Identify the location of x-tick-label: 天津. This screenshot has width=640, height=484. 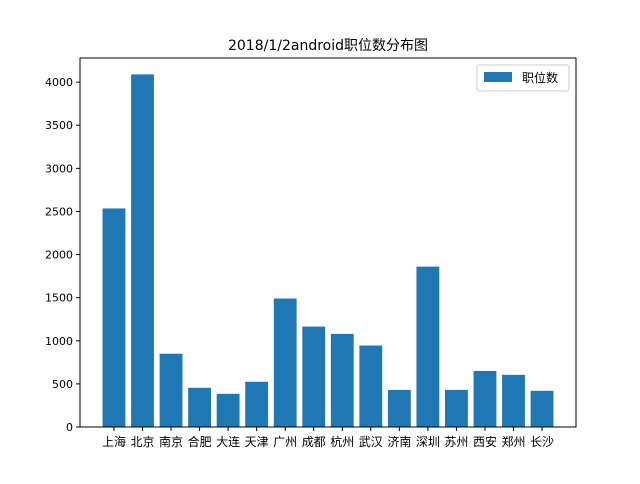
(257, 442).